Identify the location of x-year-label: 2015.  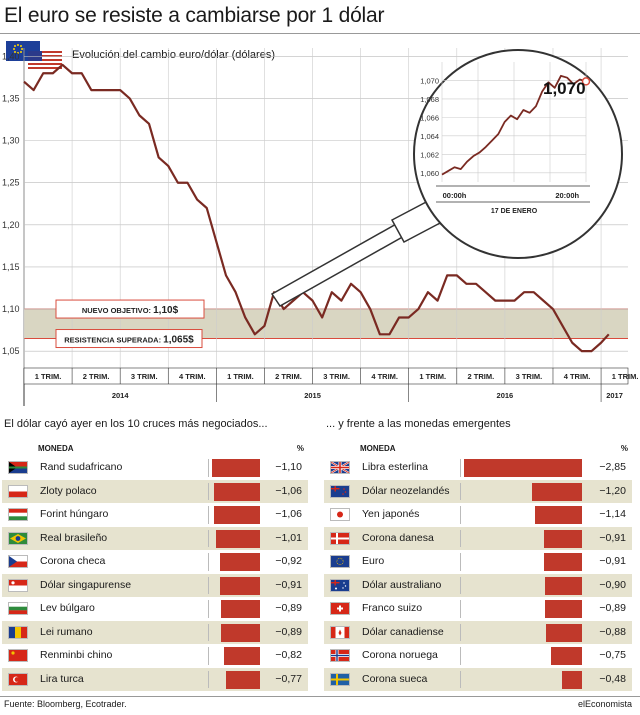
(312, 395).